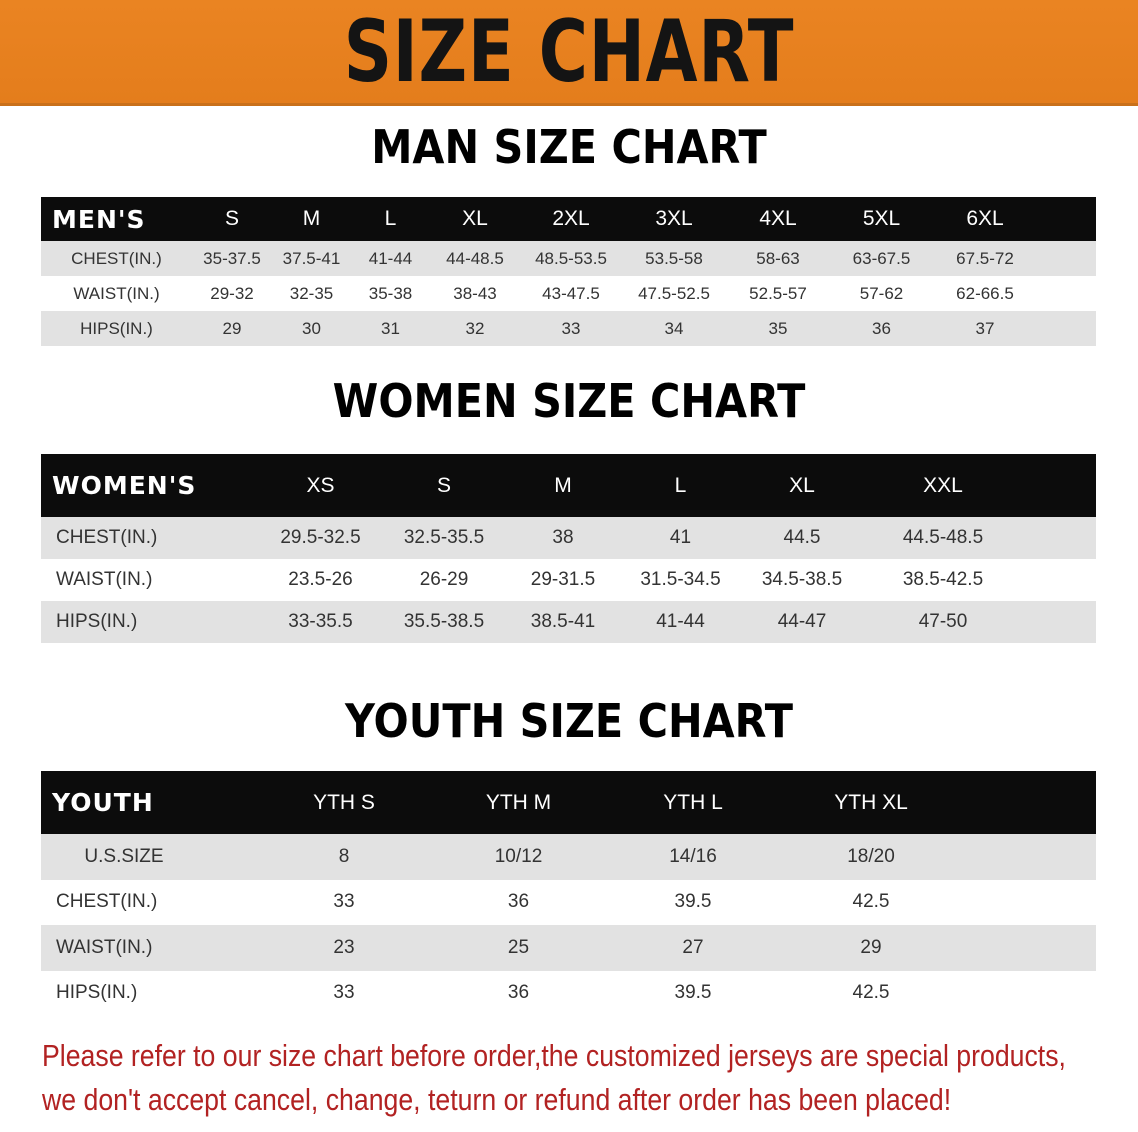 The image size is (1138, 1132). What do you see at coordinates (674, 328) in the screenshot?
I see `measurement-cell: 34` at bounding box center [674, 328].